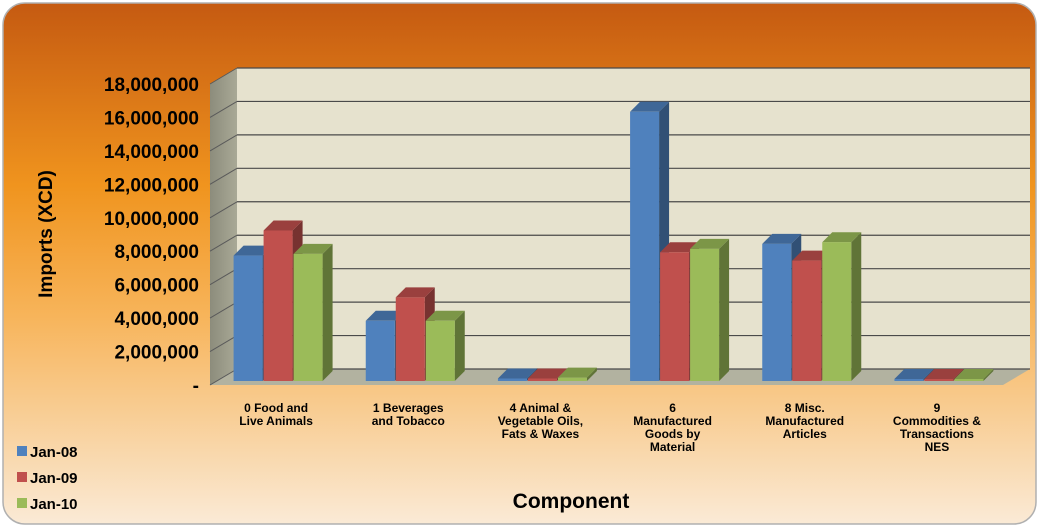  What do you see at coordinates (541, 434) in the screenshot?
I see `x-tick-label-line: Fats & Waxes` at bounding box center [541, 434].